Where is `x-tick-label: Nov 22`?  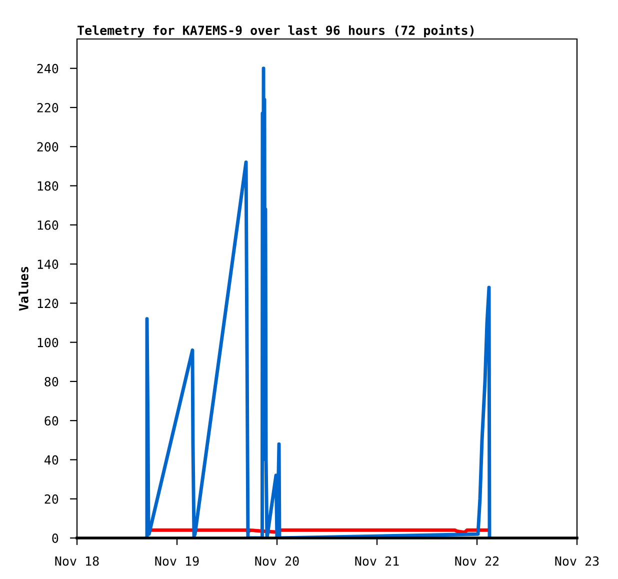
x-tick-label: Nov 22 is located at coordinates (477, 561).